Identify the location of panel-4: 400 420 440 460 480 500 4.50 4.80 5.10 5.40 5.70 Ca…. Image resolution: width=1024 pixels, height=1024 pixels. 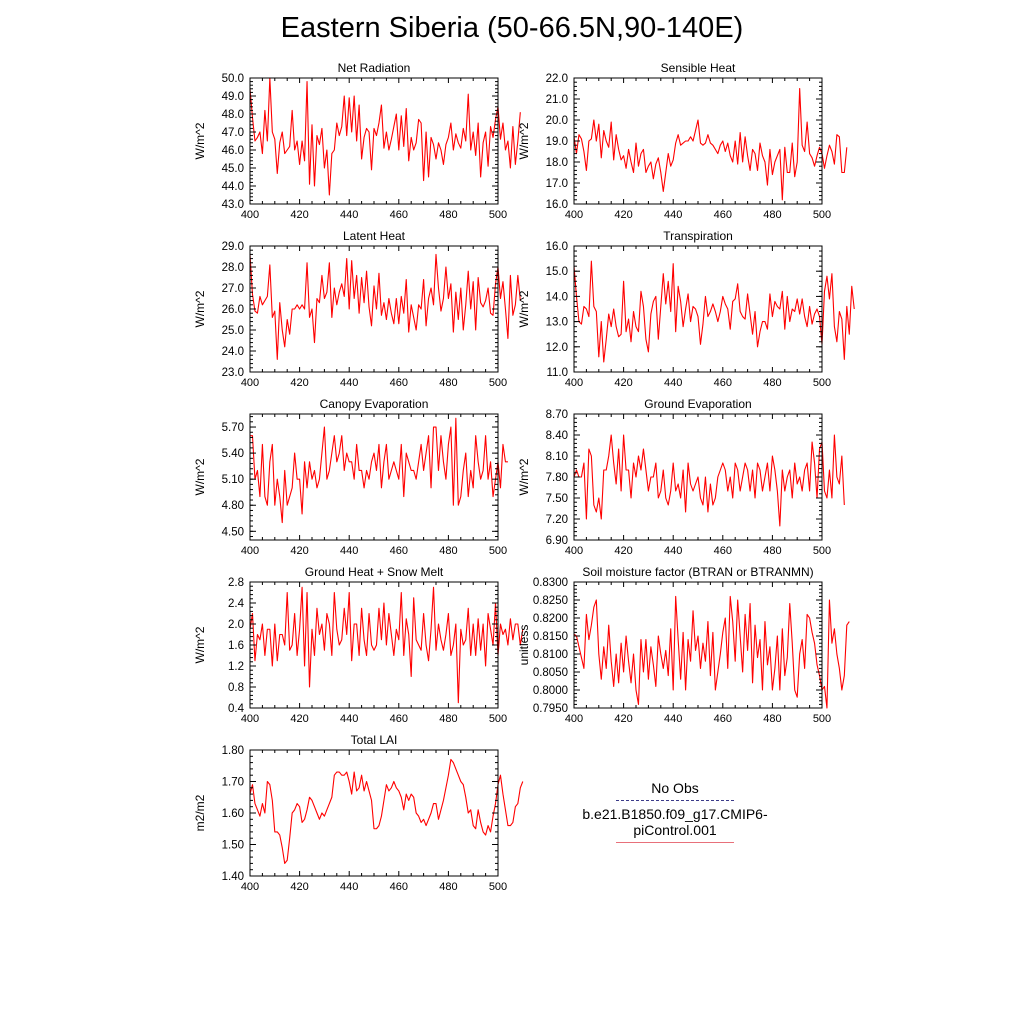
(350, 477).